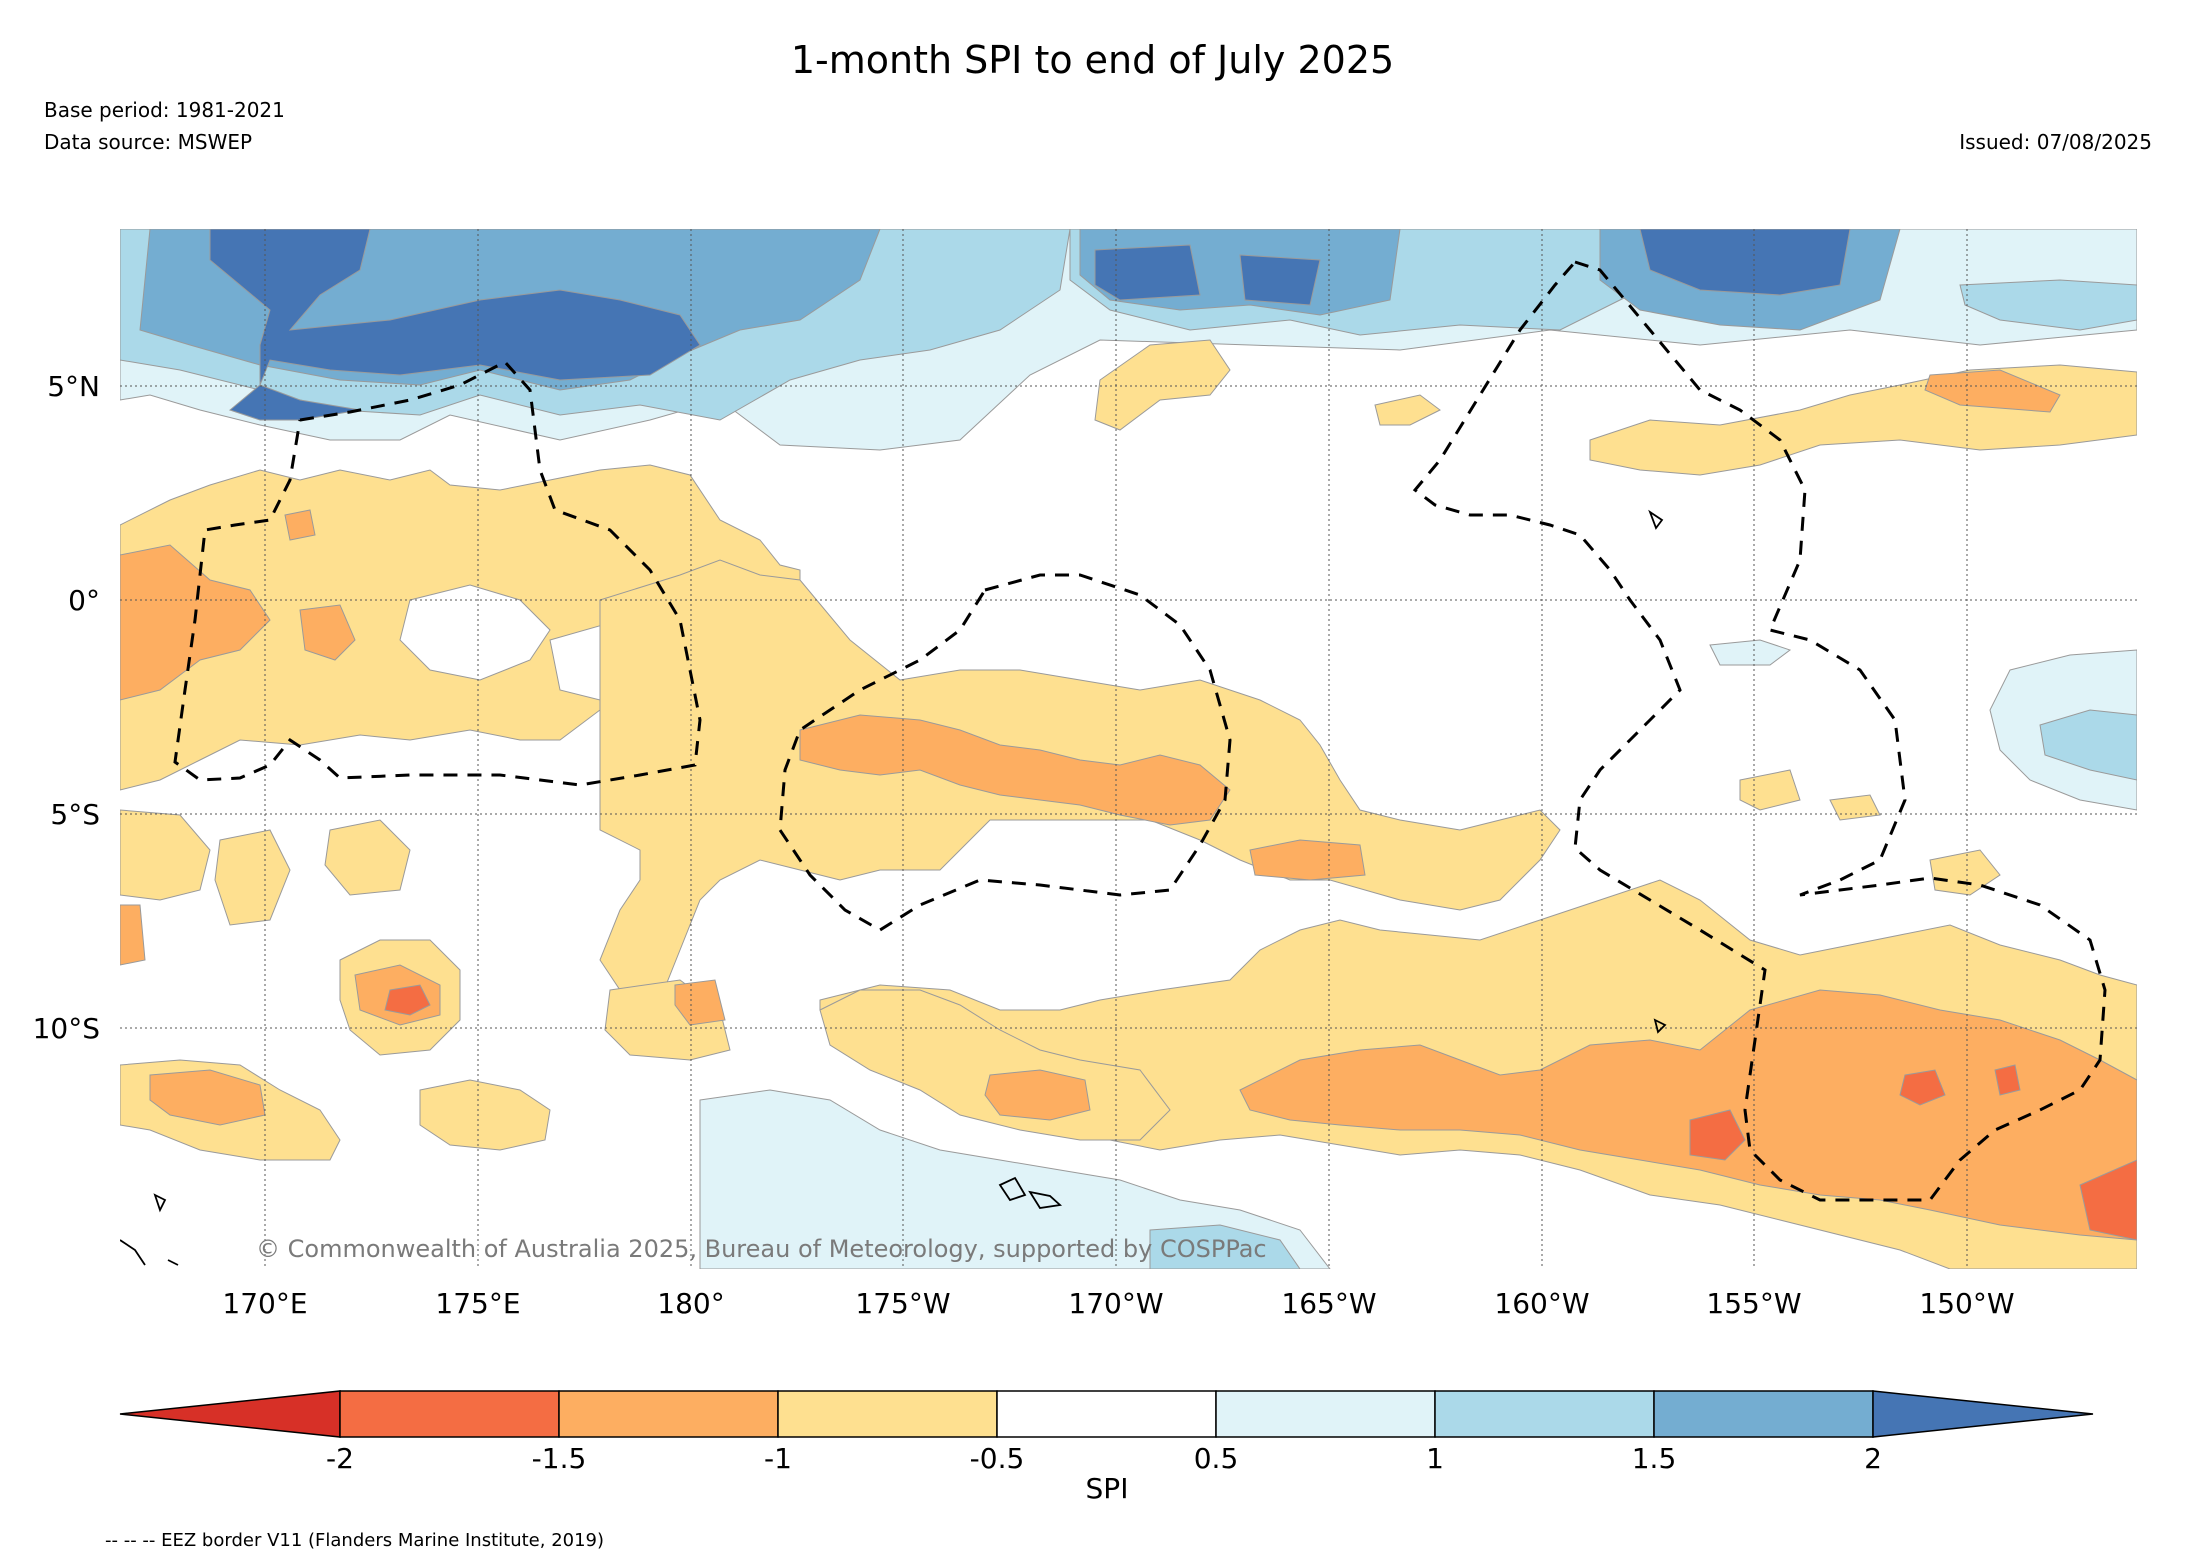 This screenshot has width=2185, height=1563. What do you see at coordinates (1873, 1458) in the screenshot?
I see `colorbar-tick-2: 2` at bounding box center [1873, 1458].